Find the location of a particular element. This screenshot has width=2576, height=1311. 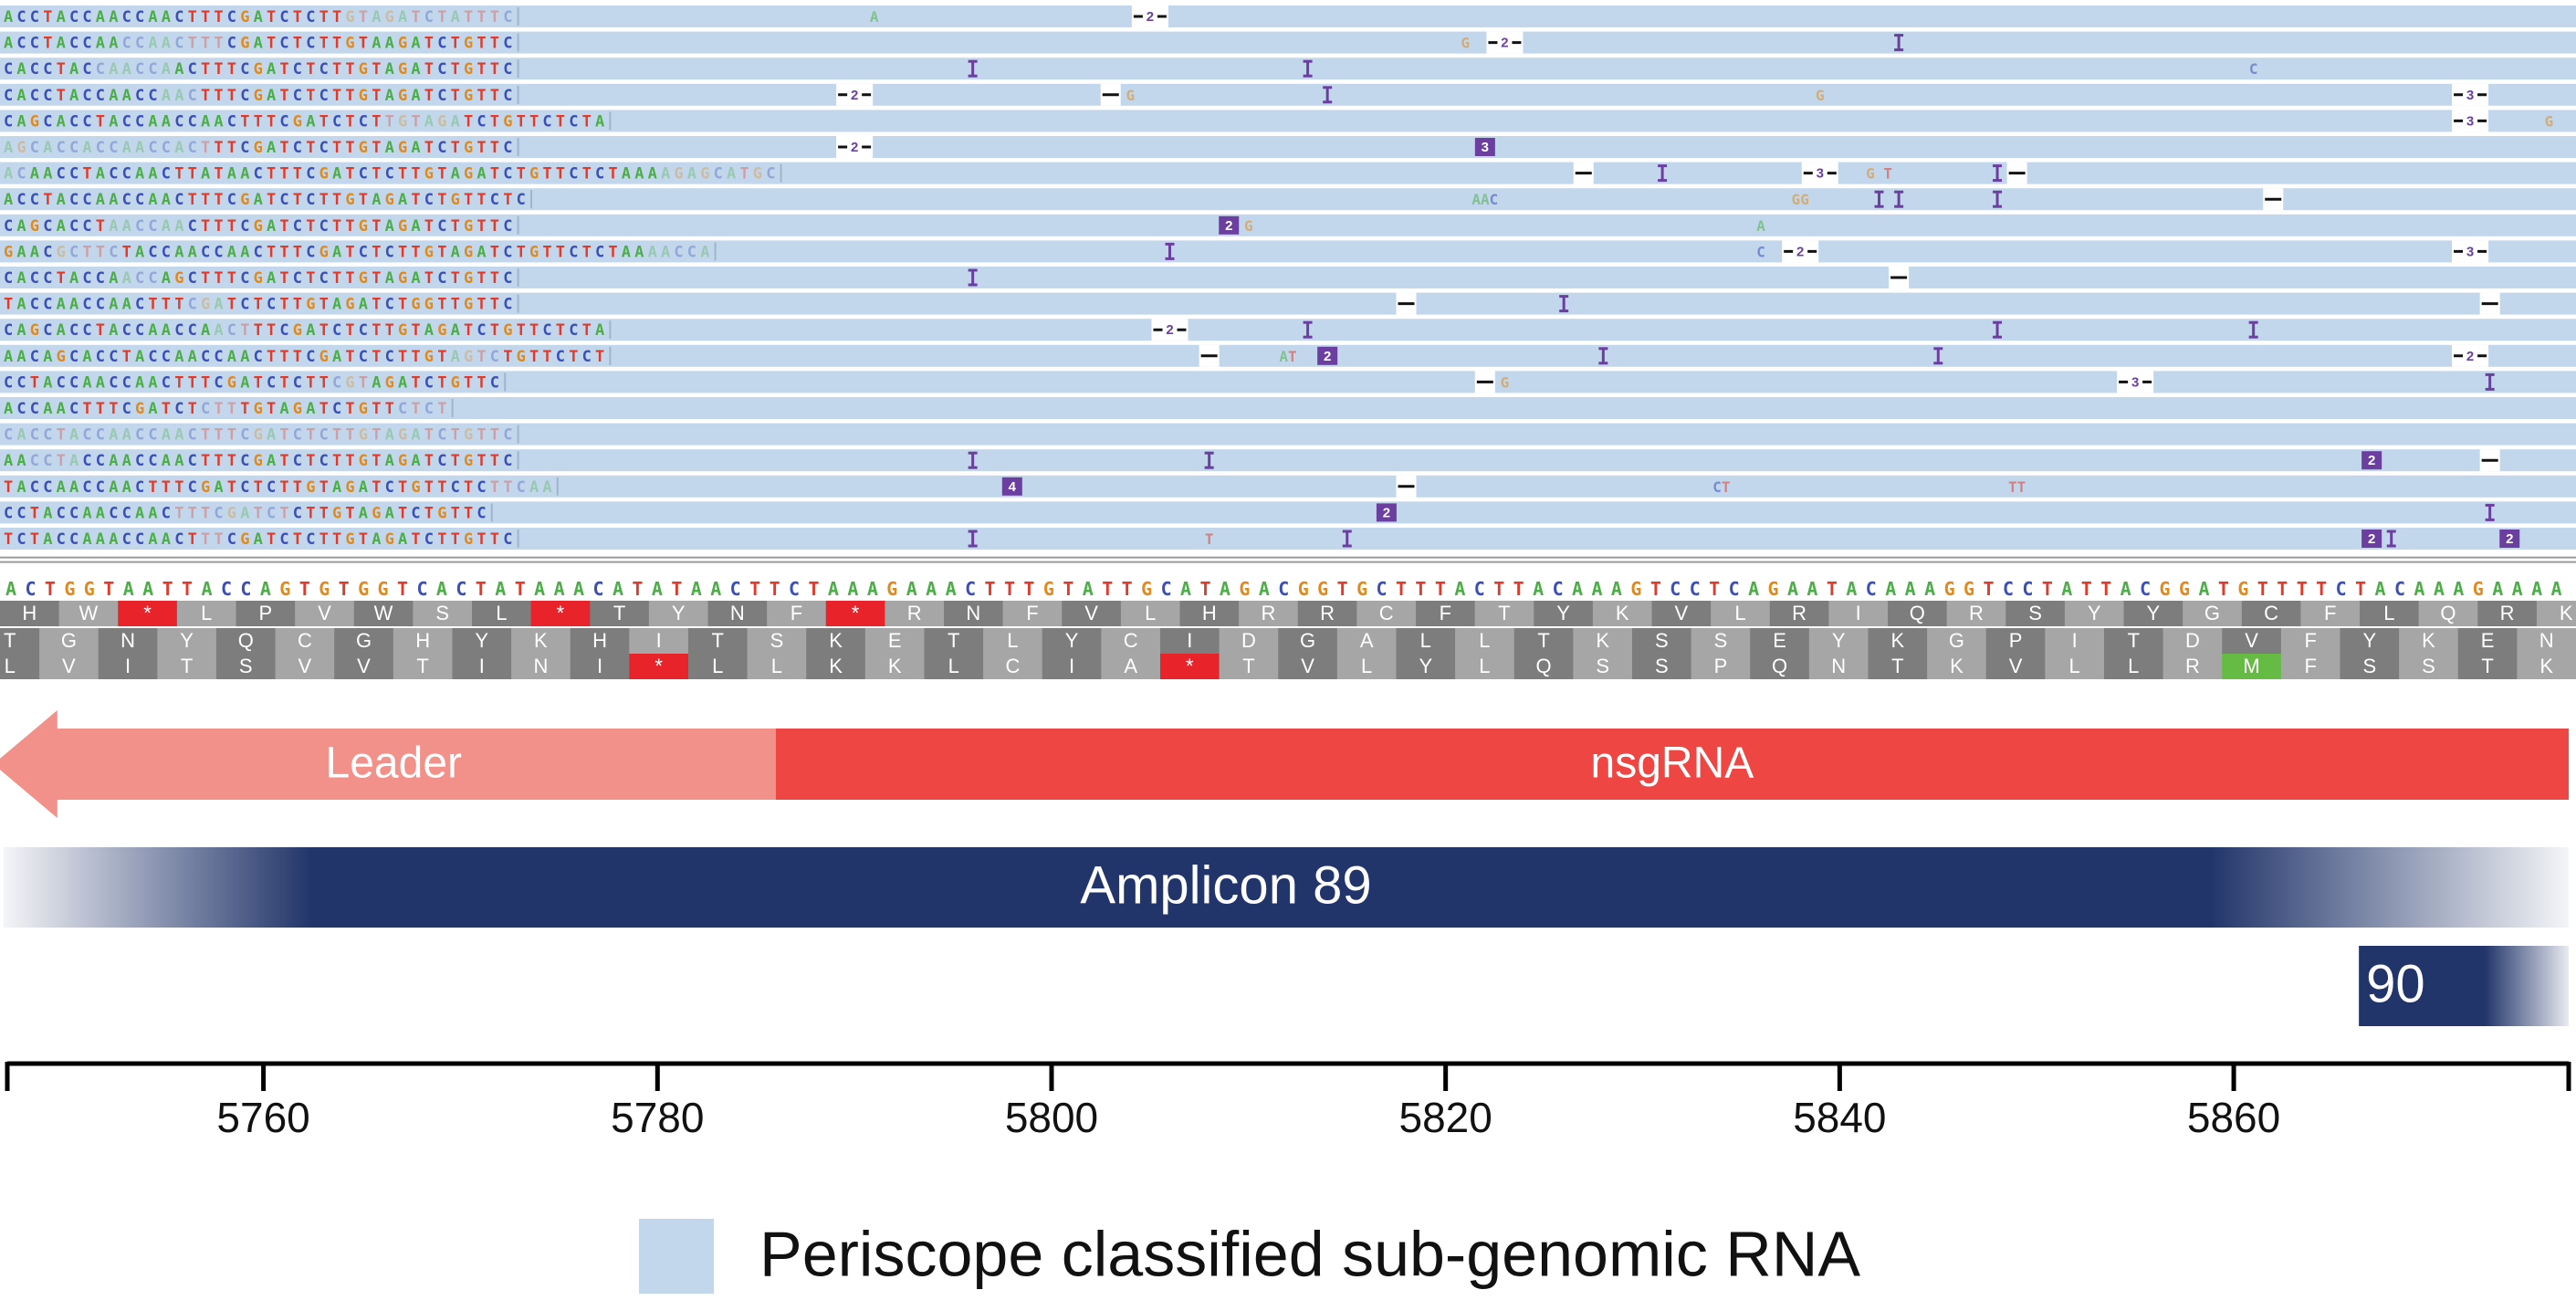

amino-acid: G is located at coordinates (364, 640).